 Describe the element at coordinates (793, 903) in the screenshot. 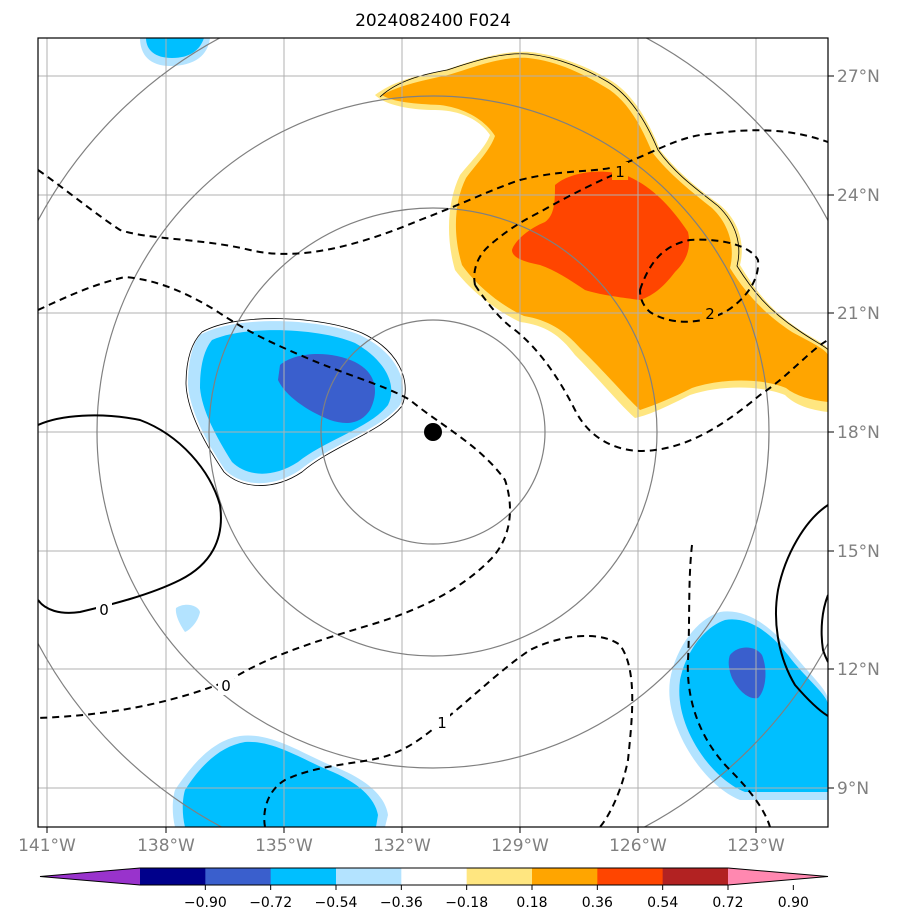

I see `colorbar-tick-label: 0.90` at that location.